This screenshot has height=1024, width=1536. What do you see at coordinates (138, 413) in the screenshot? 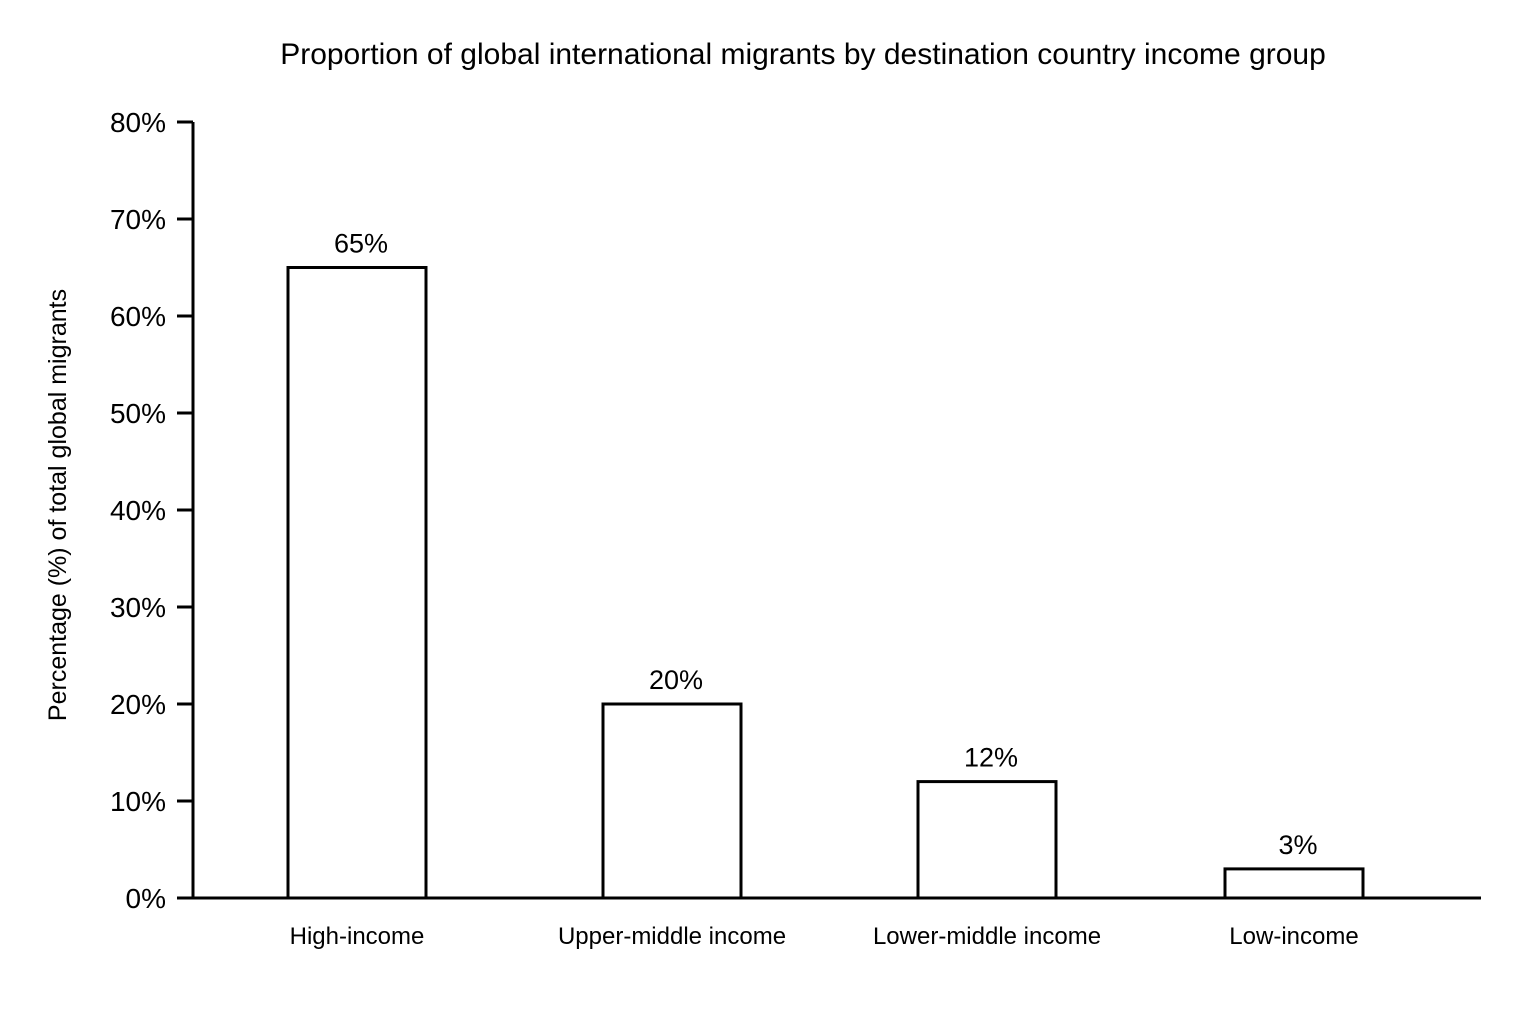
I see `y-tick-label: 50%` at bounding box center [138, 413].